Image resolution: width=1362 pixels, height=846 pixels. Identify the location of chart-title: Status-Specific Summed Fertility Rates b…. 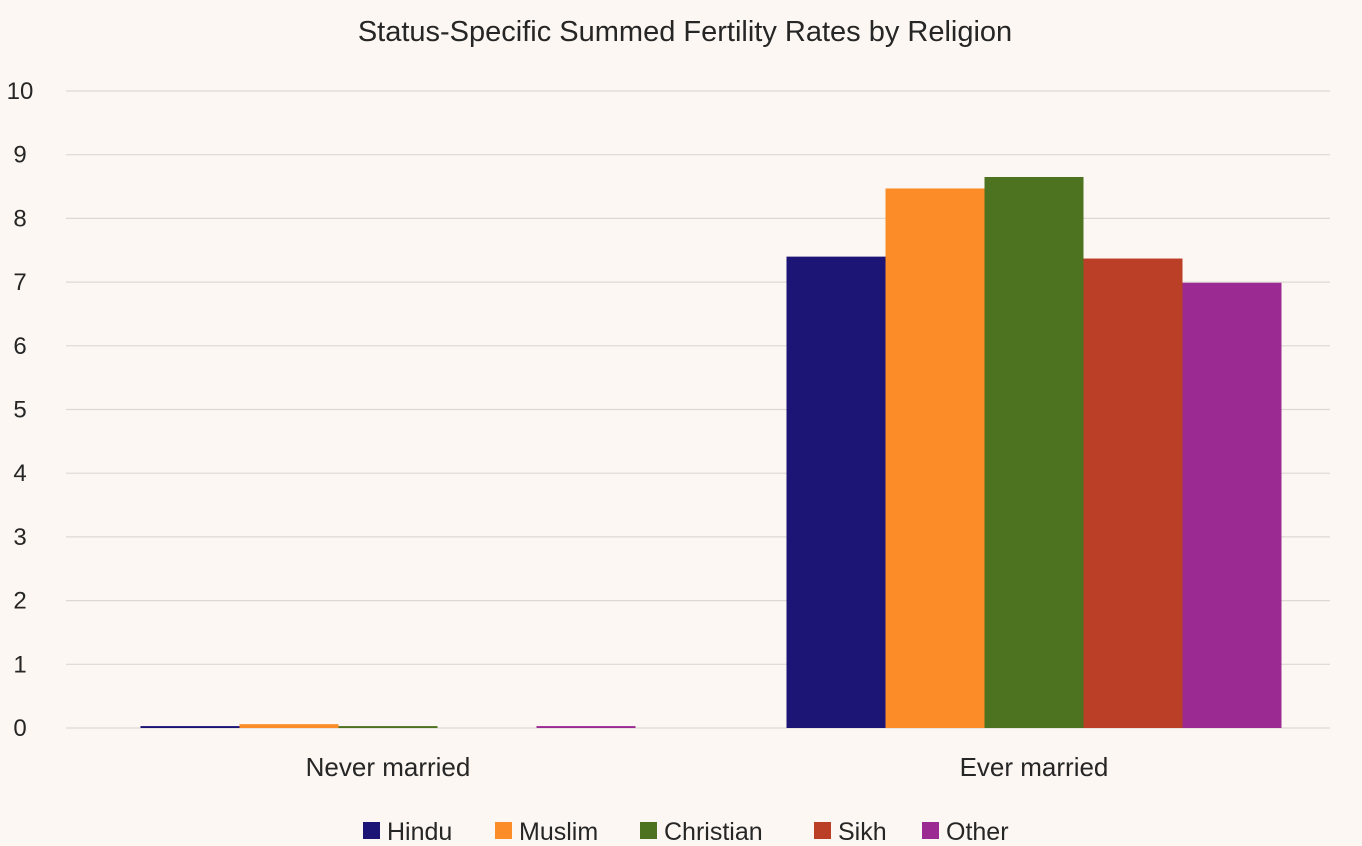
(685, 32).